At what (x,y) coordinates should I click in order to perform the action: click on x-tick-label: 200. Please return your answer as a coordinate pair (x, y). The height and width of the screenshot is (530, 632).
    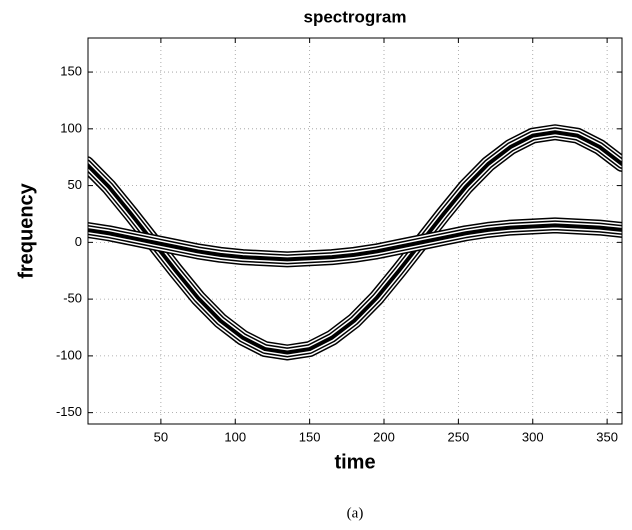
    Looking at the image, I should click on (384, 436).